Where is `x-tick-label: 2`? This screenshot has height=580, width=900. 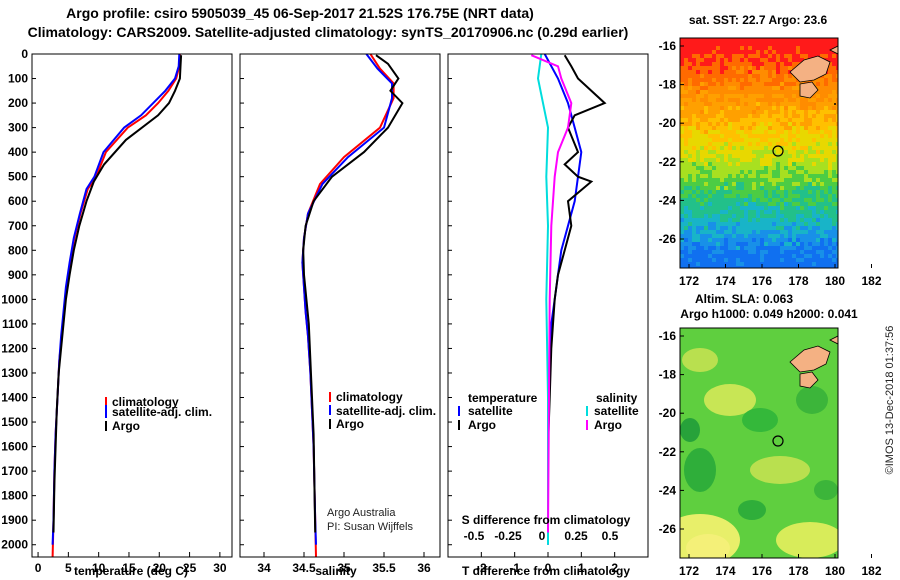
x-tick-label: 2 is located at coordinates (614, 568).